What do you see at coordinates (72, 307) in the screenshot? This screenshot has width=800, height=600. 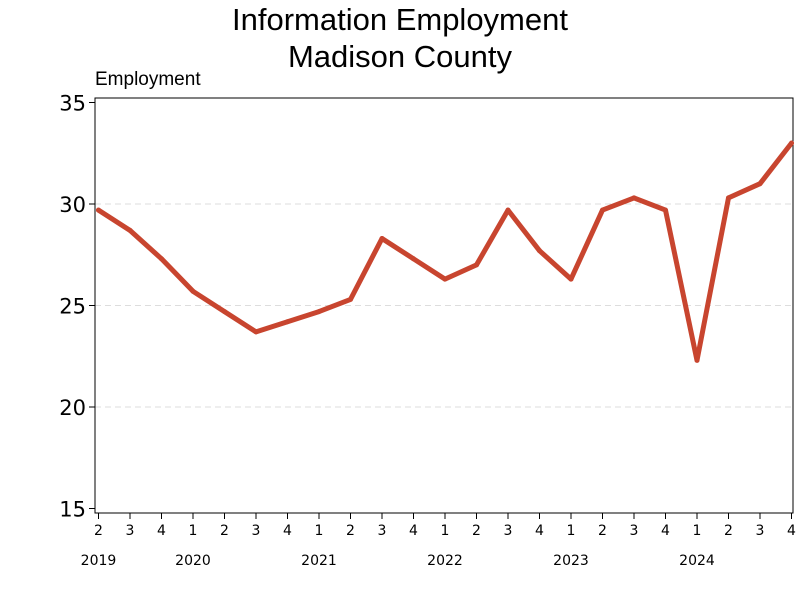 I see `y-tick-label: 25` at bounding box center [72, 307].